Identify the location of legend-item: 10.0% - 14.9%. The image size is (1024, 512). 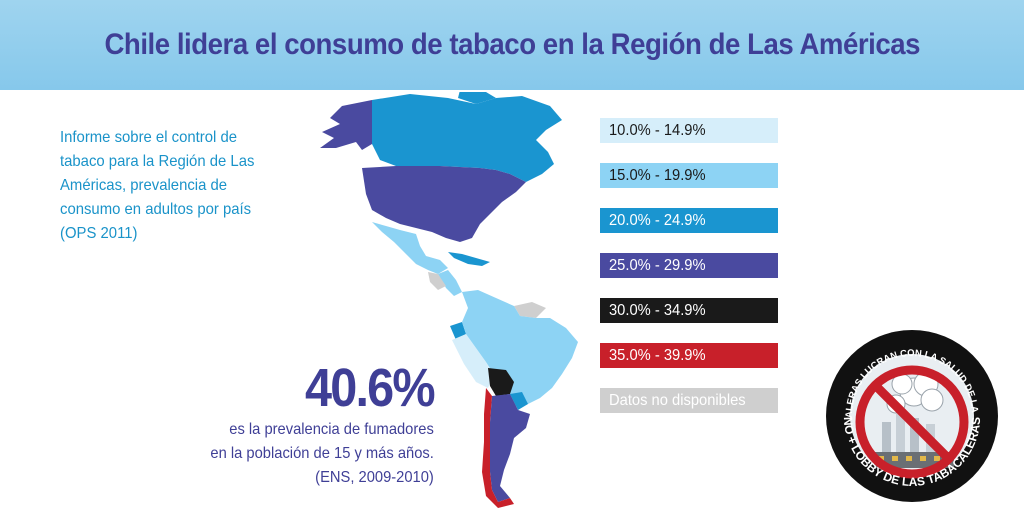
(689, 130).